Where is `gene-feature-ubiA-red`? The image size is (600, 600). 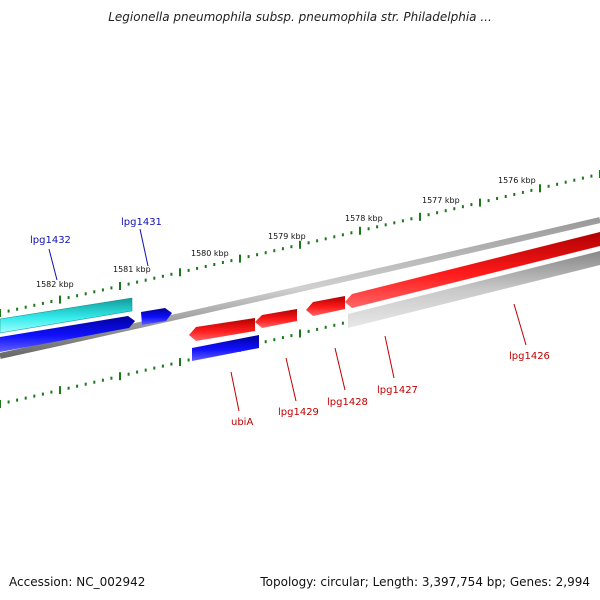
gene-feature-ubiA-red is located at coordinates (222, 329).